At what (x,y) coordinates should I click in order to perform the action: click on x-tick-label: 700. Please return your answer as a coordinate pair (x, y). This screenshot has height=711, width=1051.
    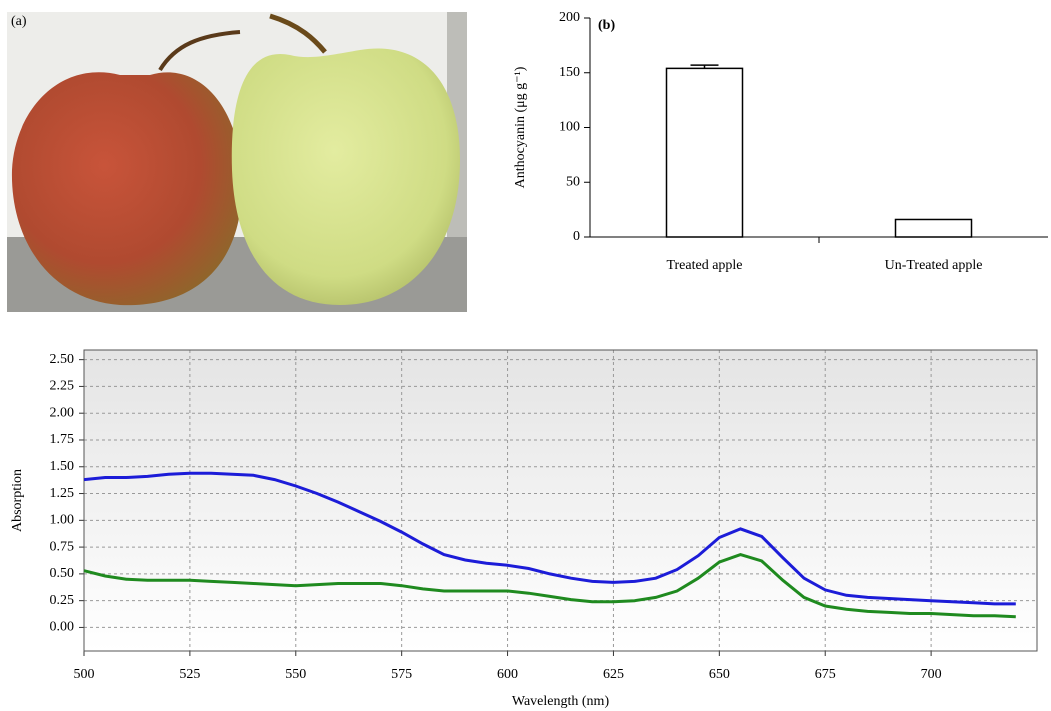
    Looking at the image, I should click on (931, 674).